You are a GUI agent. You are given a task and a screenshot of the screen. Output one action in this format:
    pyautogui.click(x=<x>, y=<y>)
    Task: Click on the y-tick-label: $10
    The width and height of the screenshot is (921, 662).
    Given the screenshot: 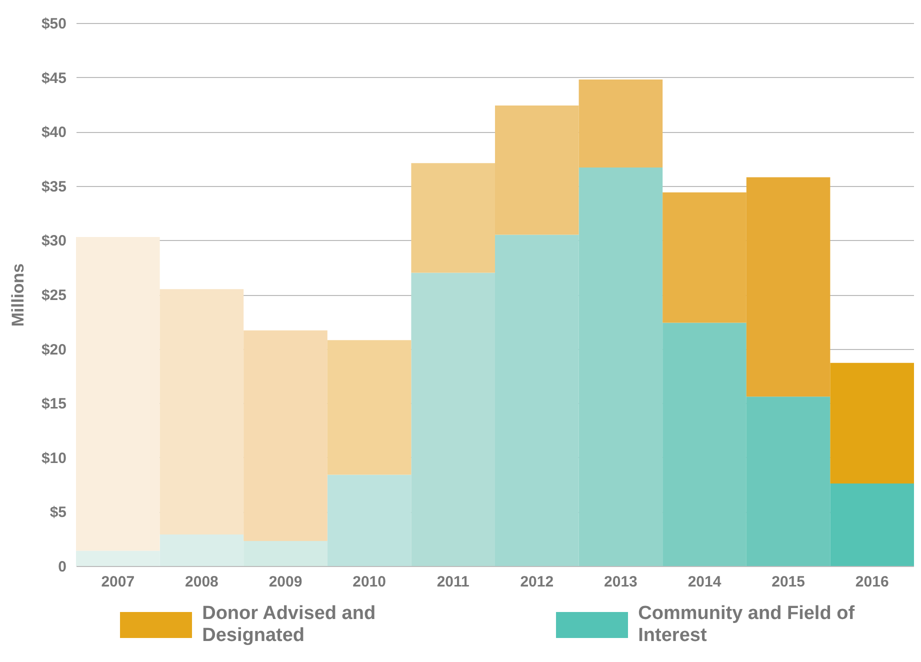 What is the action you would take?
    pyautogui.click(x=53, y=458)
    